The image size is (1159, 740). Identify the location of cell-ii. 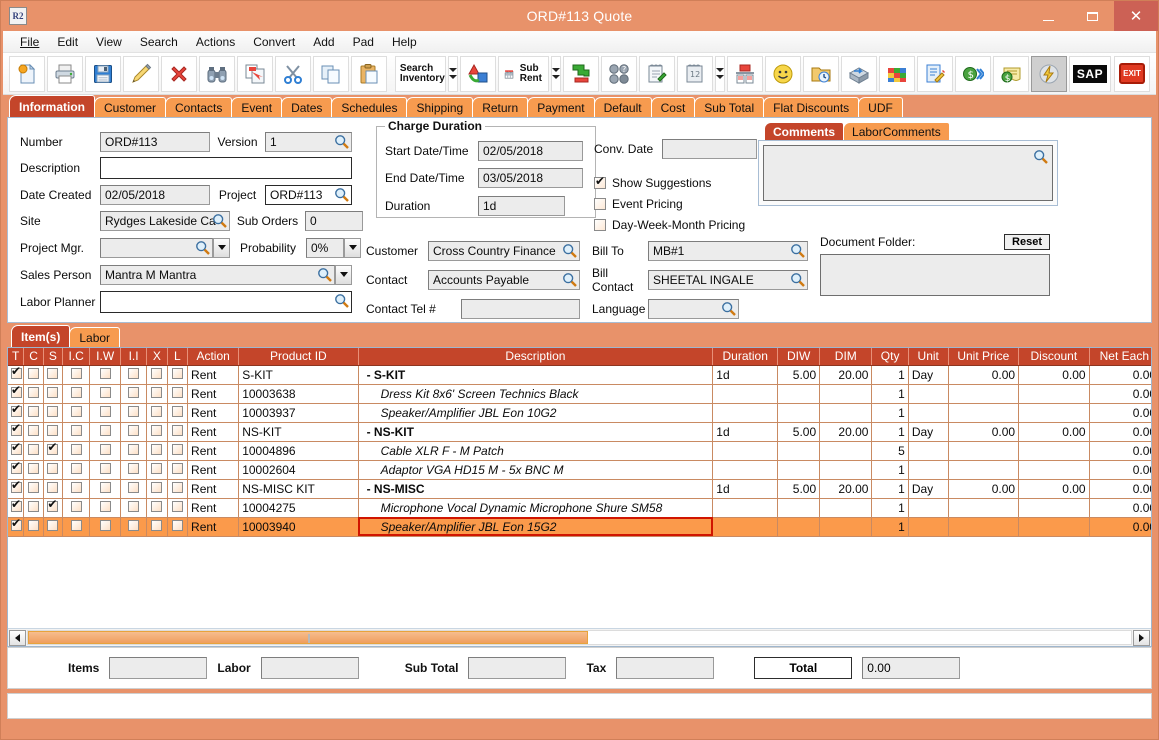
(134, 508).